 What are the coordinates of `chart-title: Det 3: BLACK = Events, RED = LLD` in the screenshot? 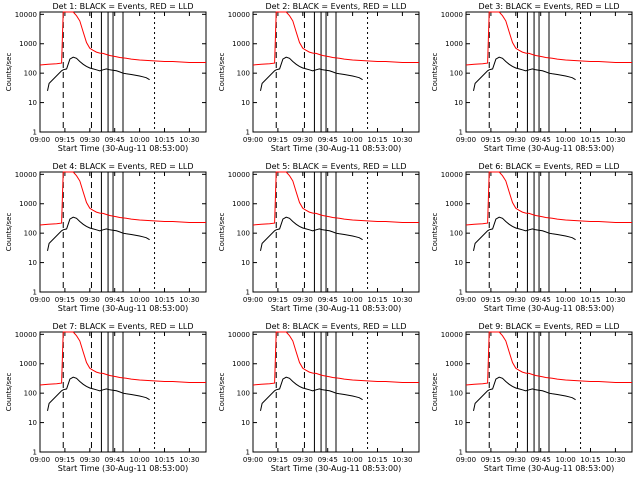 It's located at (549, 6).